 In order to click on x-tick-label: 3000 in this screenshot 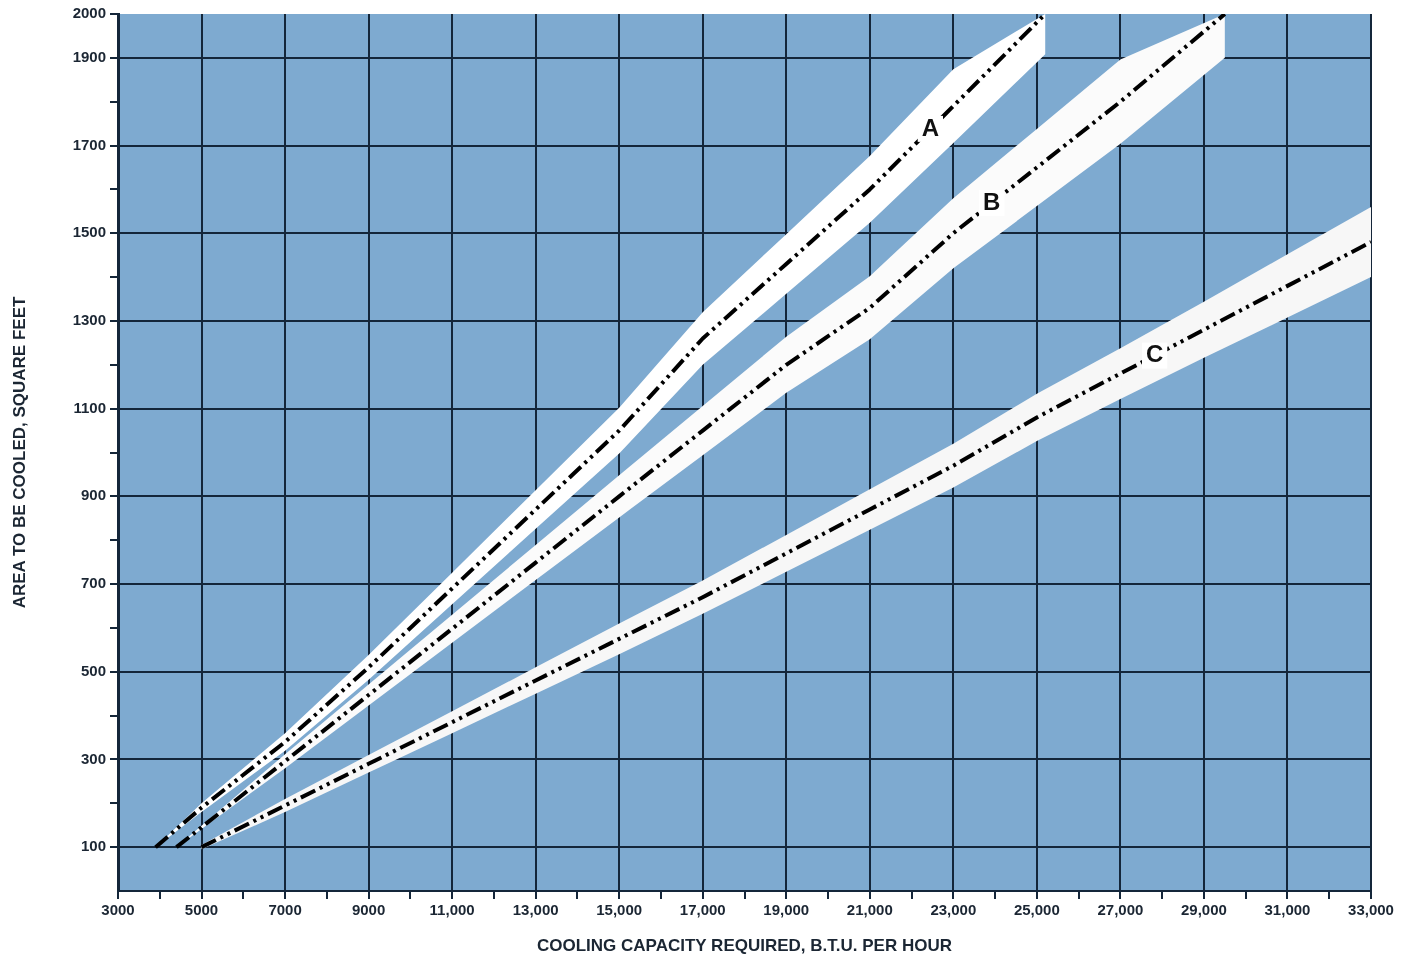, I will do `click(118, 909)`.